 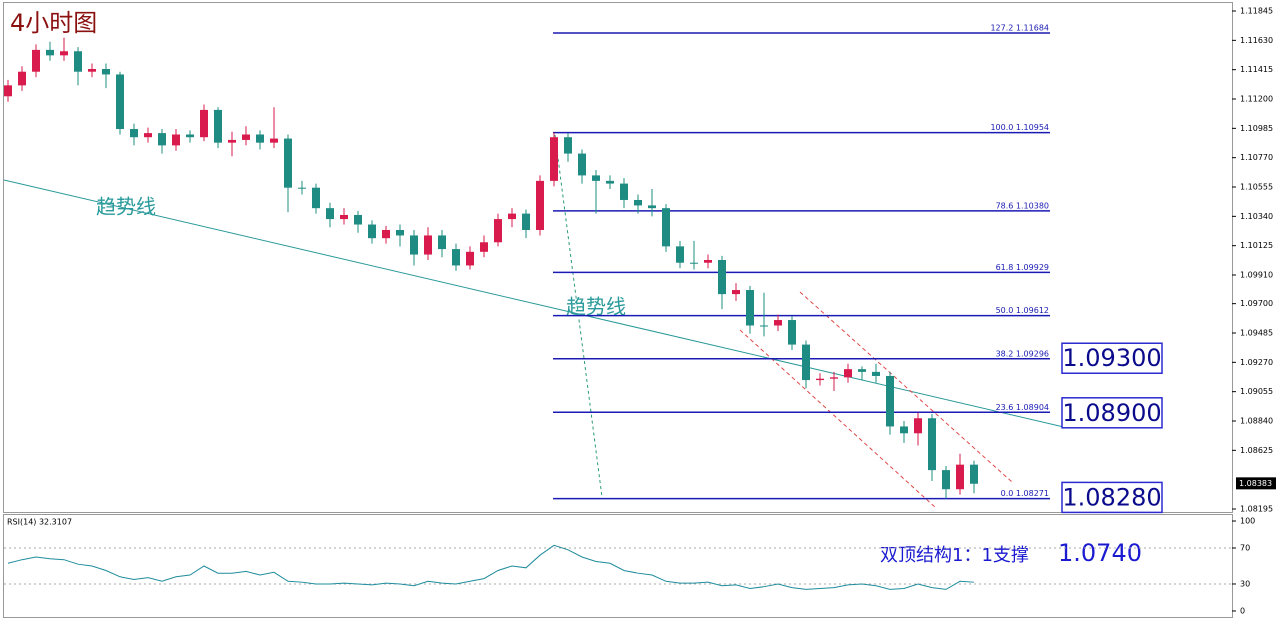 I want to click on fib-label: 23.6 1.08904, so click(x=1022, y=407).